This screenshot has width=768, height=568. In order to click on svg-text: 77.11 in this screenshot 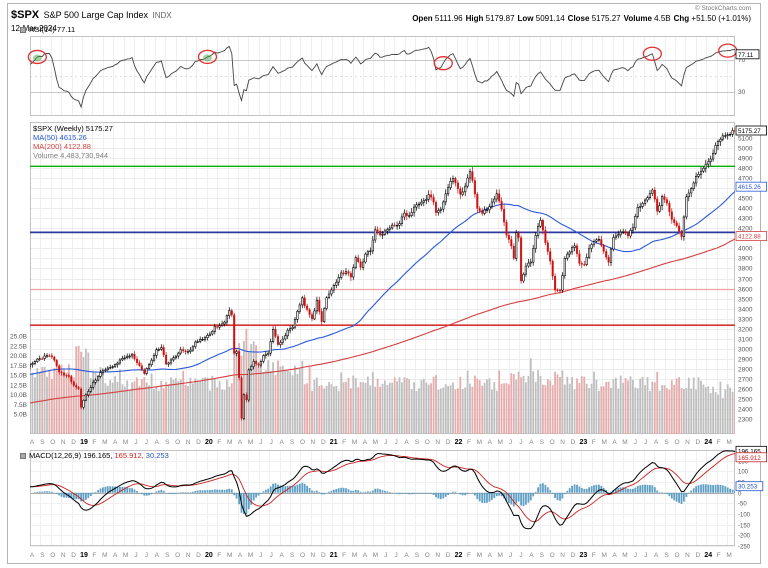, I will do `click(746, 55)`.